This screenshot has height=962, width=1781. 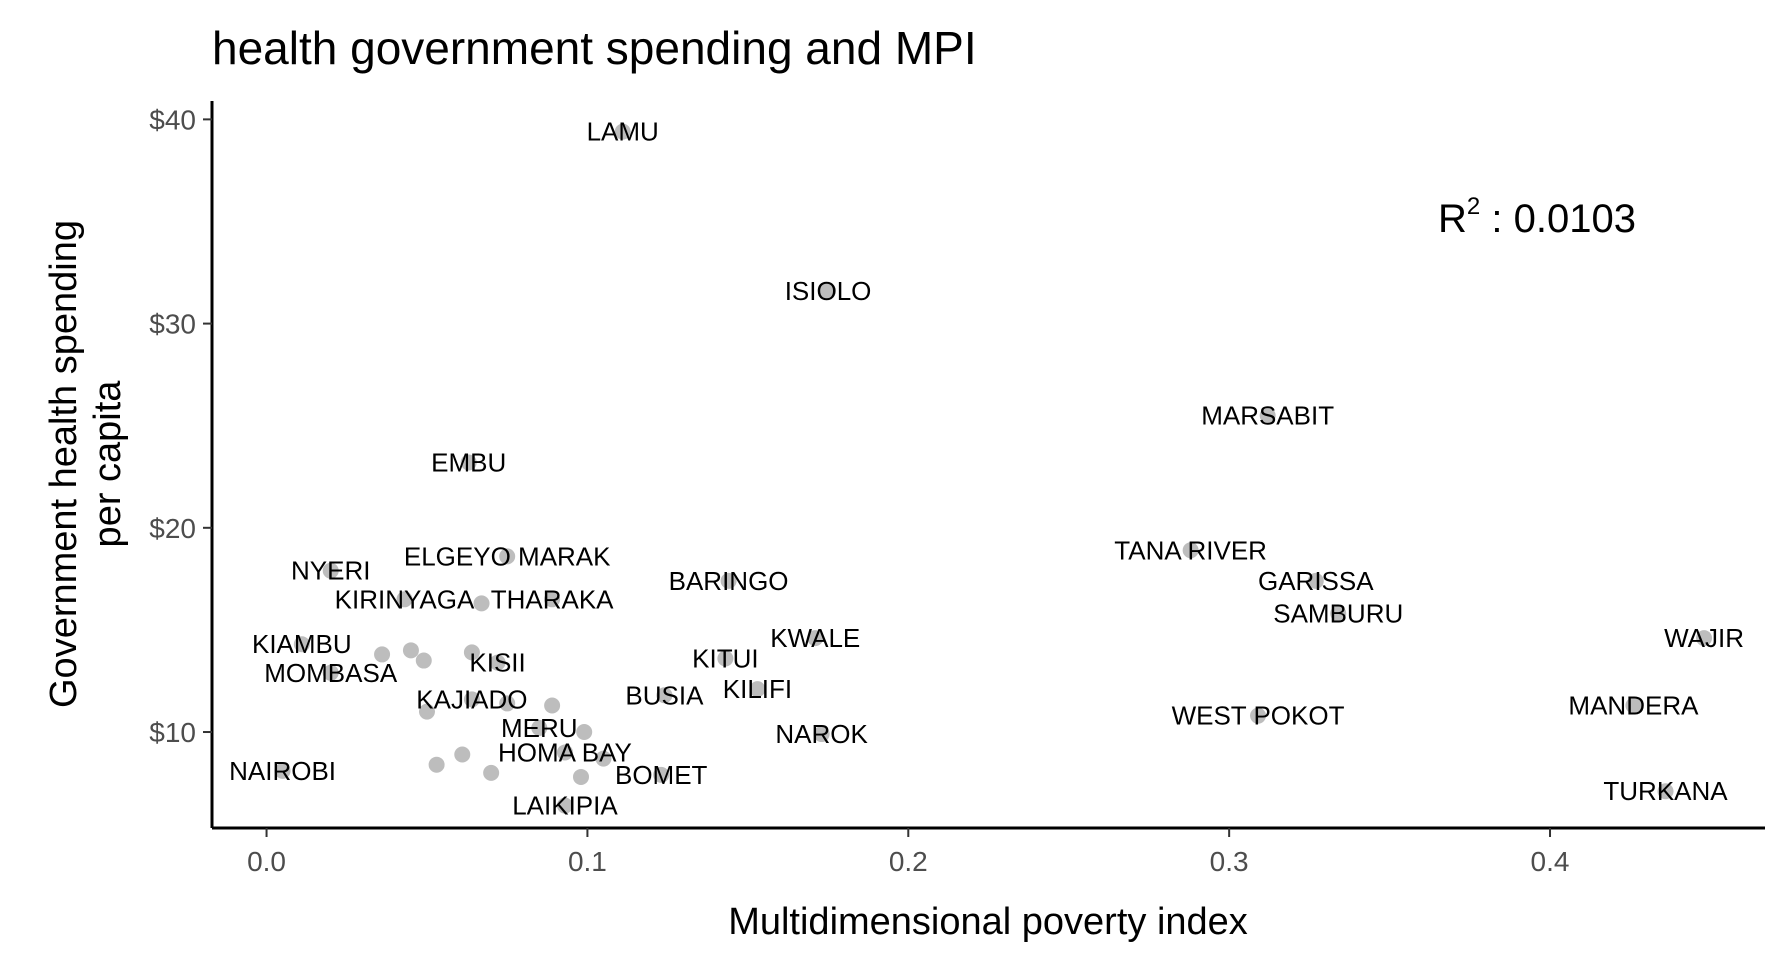 I want to click on x-tick-label: 0.1, so click(x=587, y=861).